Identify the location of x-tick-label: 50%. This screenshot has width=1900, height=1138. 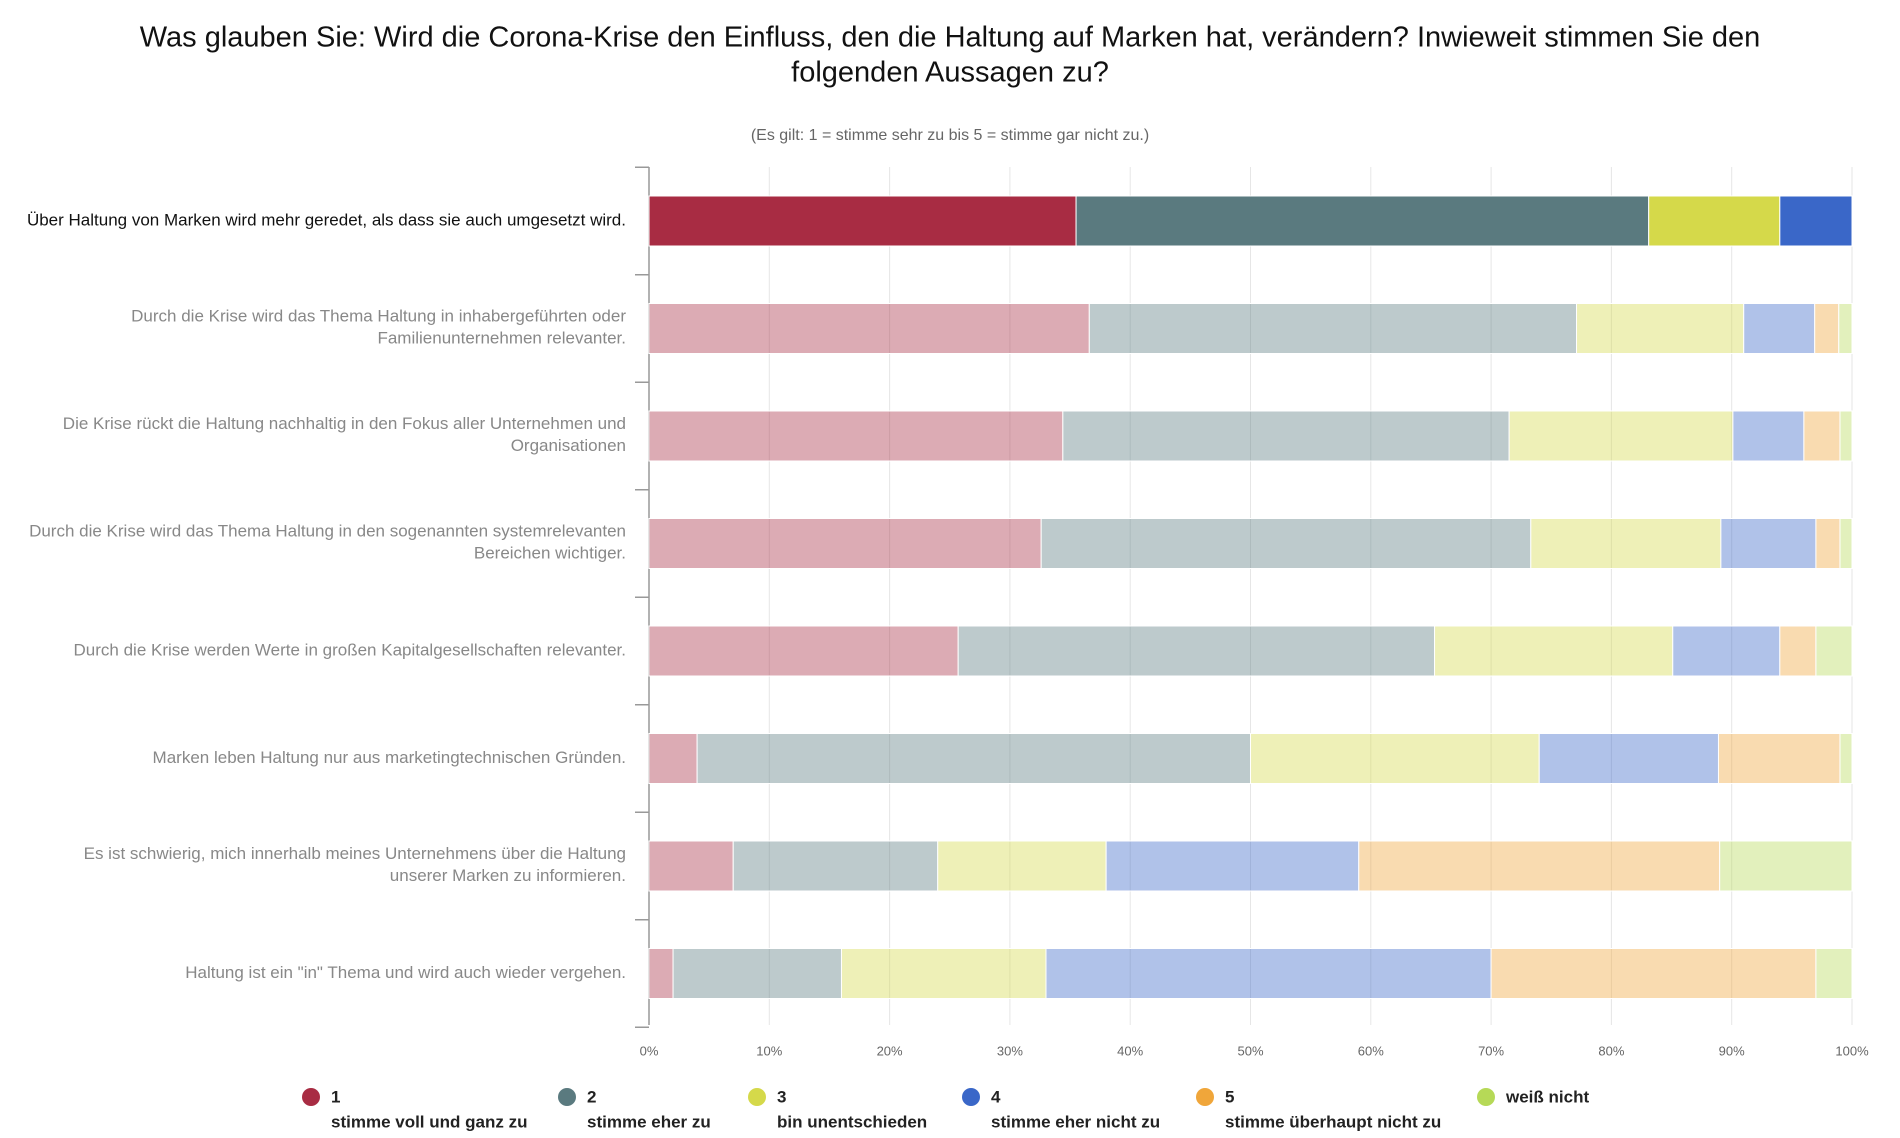
(1250, 1050).